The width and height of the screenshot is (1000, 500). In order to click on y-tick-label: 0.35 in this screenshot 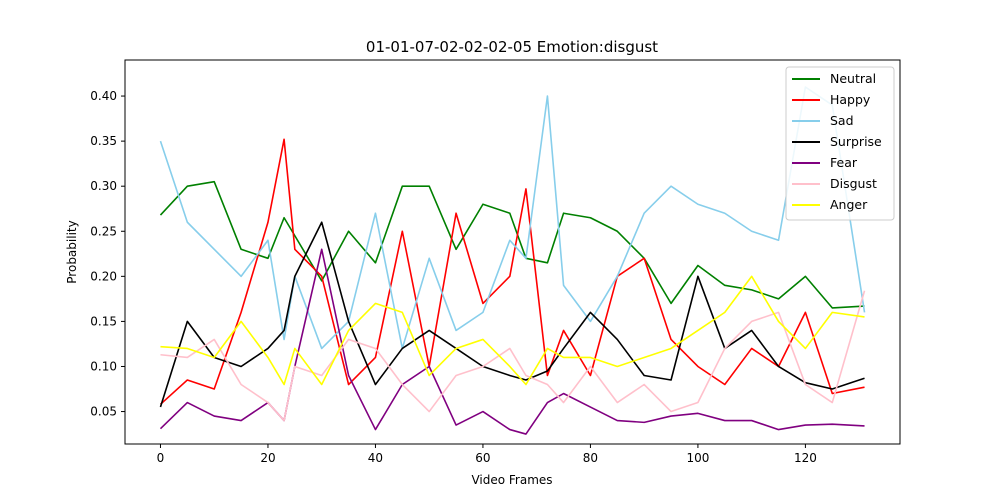, I will do `click(103, 141)`.